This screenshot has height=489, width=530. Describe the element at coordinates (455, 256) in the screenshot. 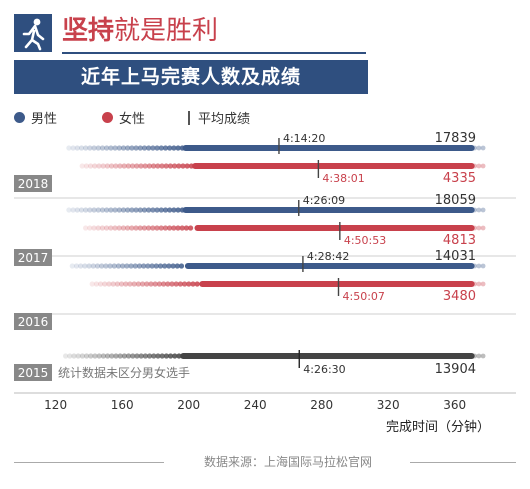

I see `male-count: 14031` at that location.